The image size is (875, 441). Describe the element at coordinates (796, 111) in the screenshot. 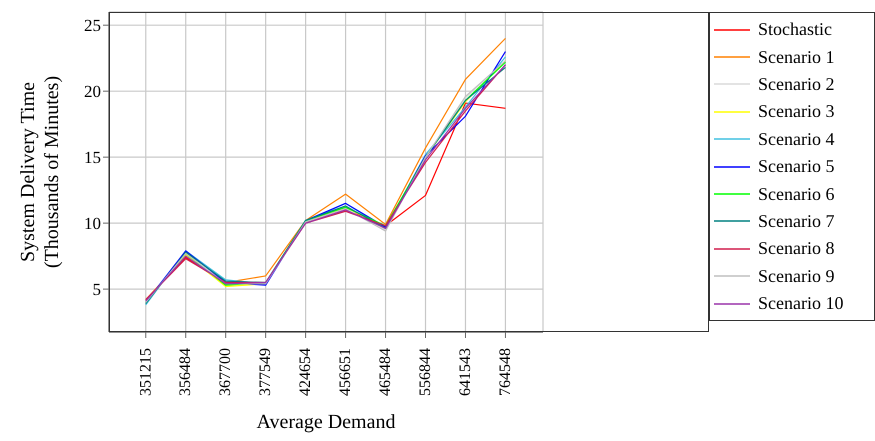

I see `legend-label: Scenario 3` at that location.